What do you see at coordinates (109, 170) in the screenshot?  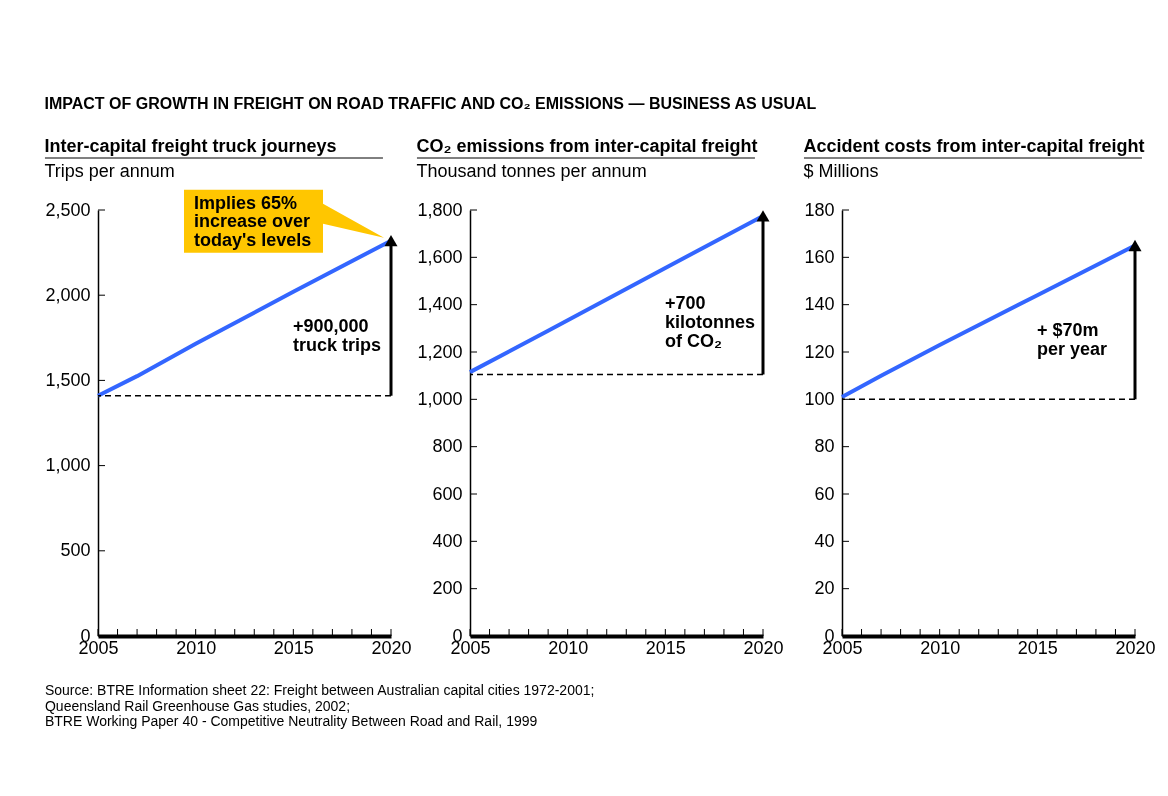 I see `y-axis-title: Trips per annum` at bounding box center [109, 170].